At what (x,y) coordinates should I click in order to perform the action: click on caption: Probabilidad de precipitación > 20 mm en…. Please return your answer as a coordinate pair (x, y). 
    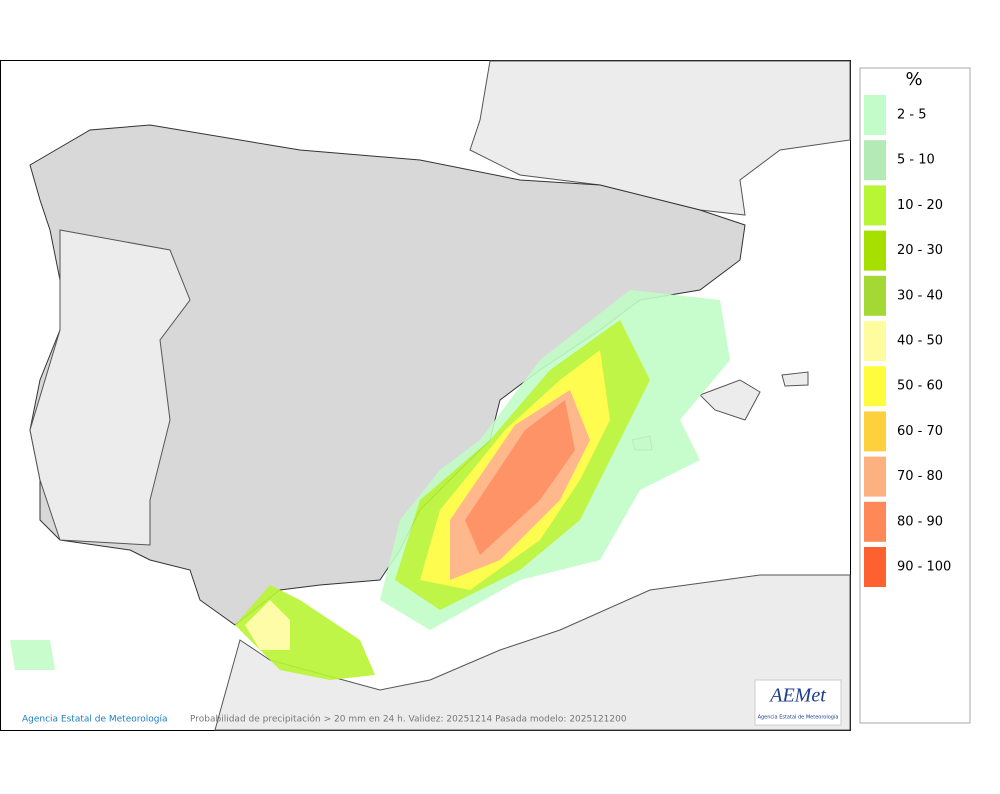
    Looking at the image, I should click on (408, 719).